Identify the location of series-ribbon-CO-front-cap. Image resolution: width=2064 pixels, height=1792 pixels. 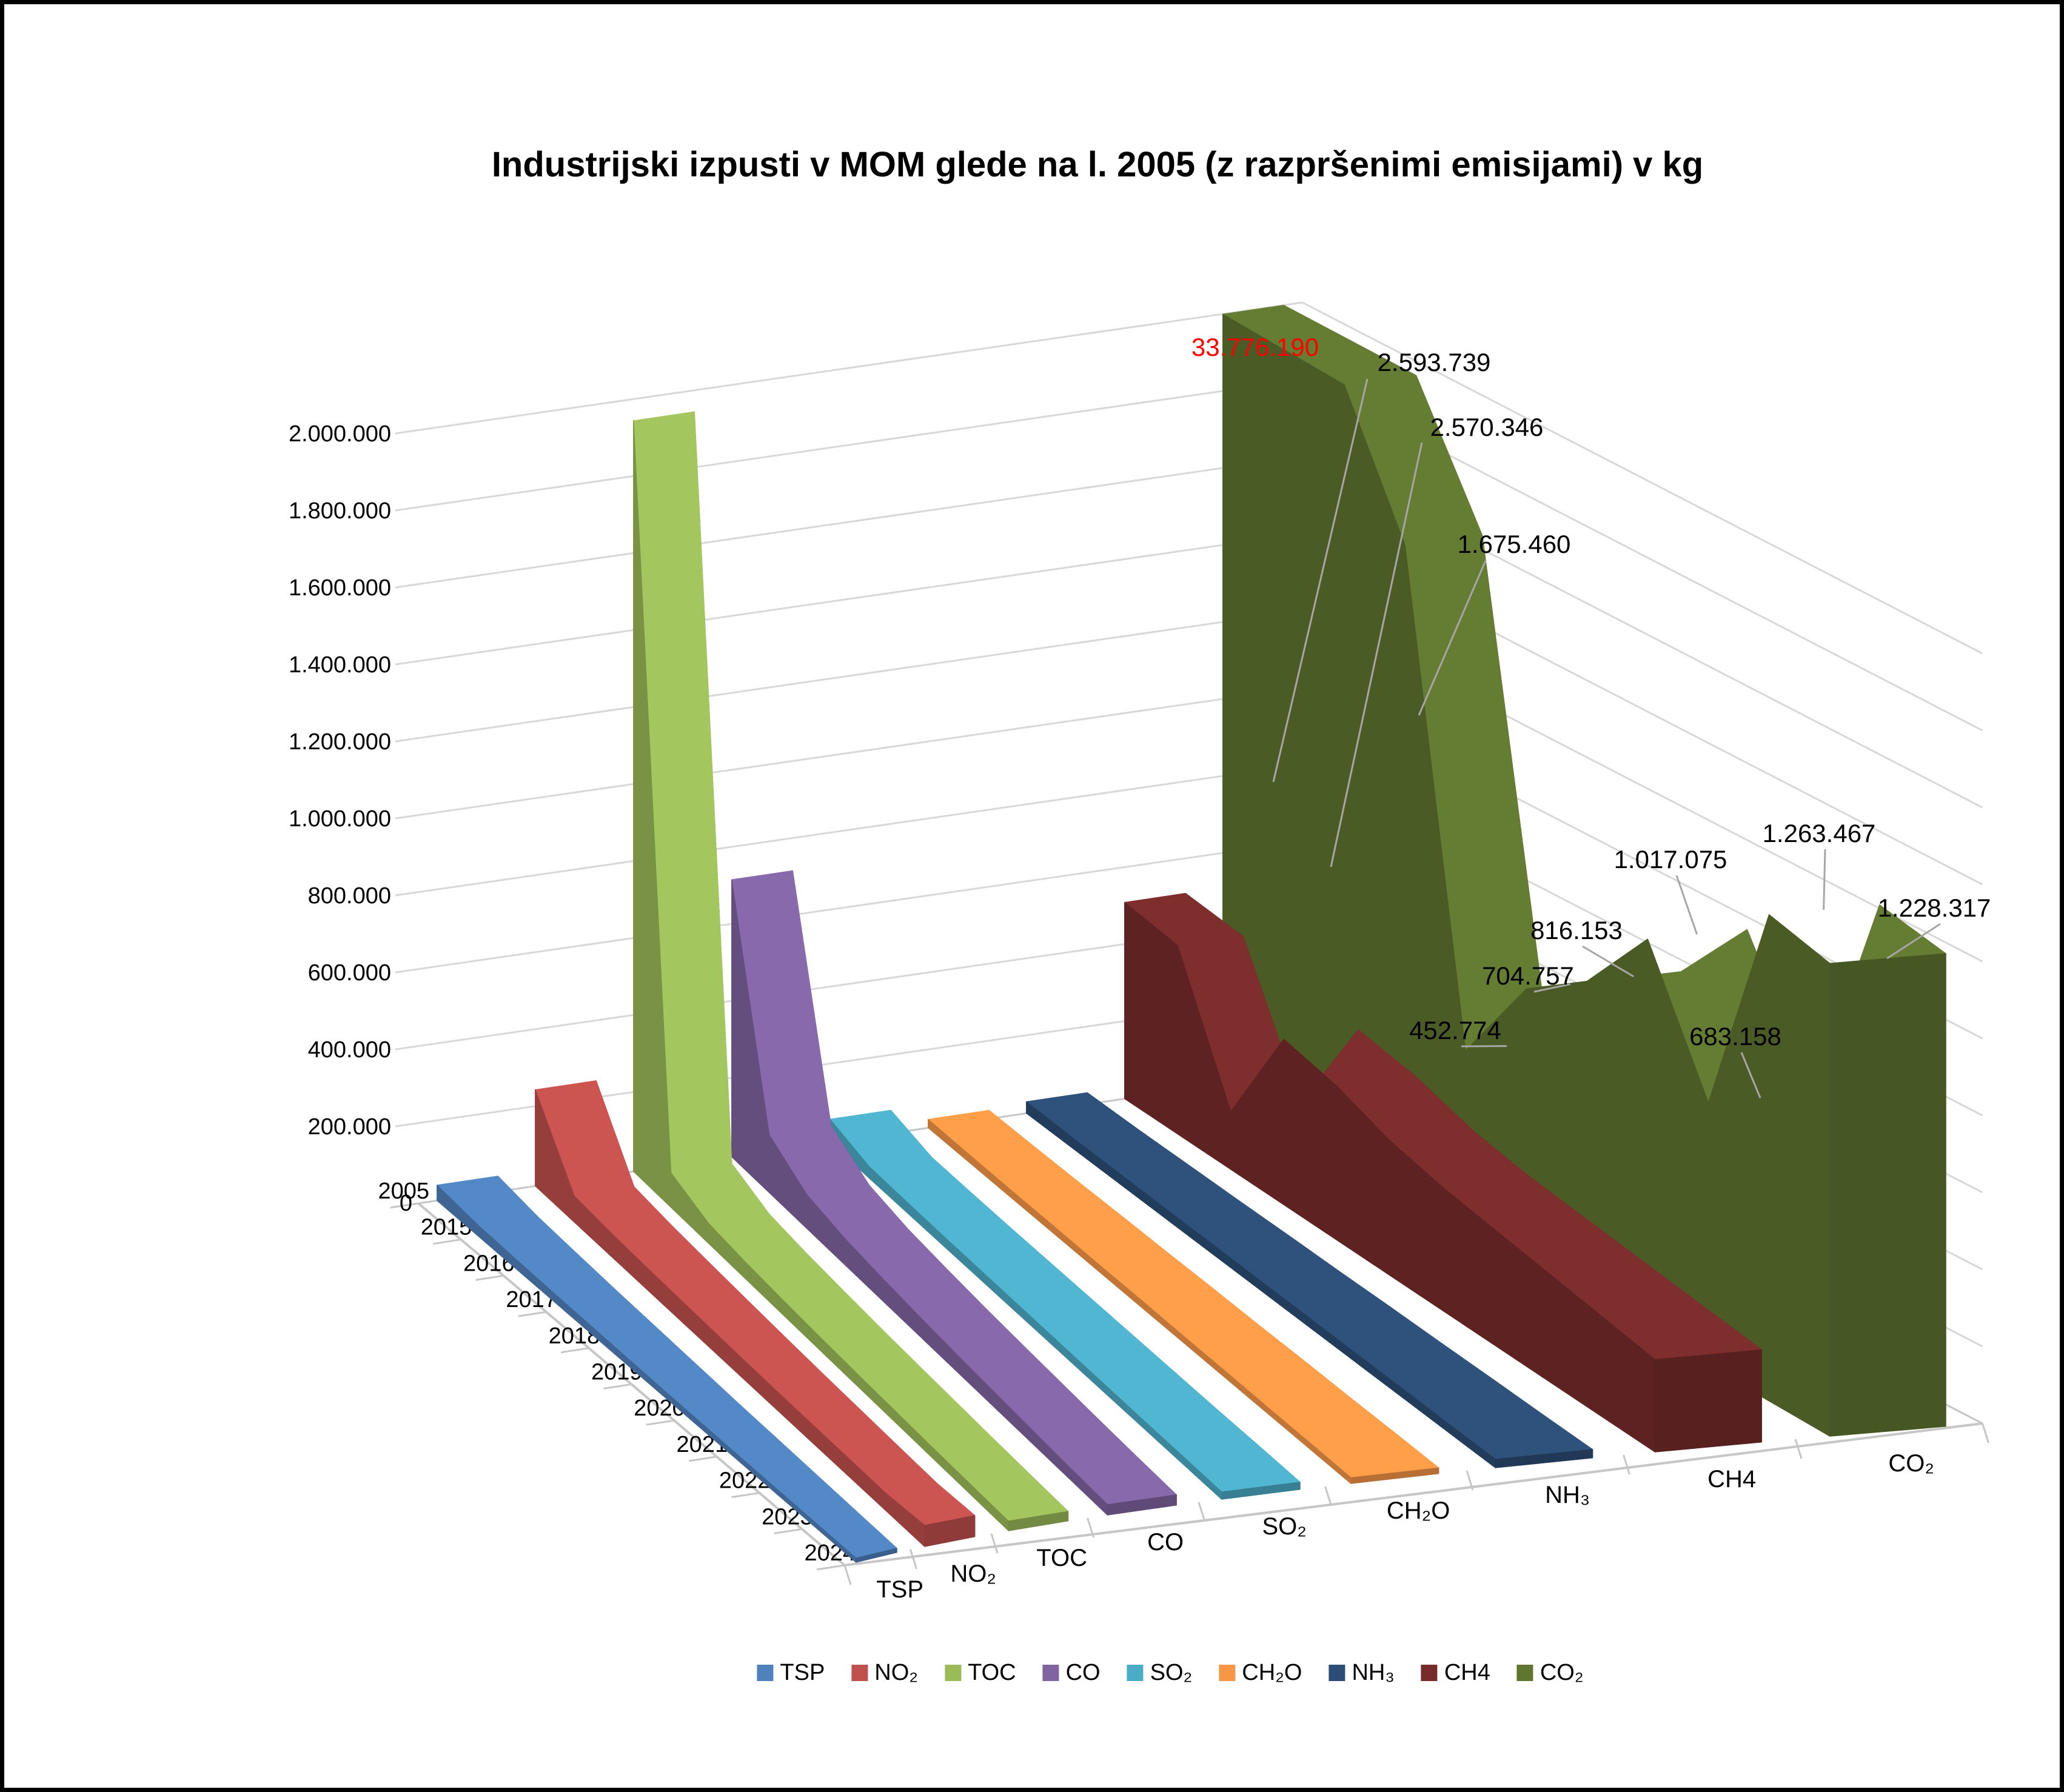
(1142, 1505).